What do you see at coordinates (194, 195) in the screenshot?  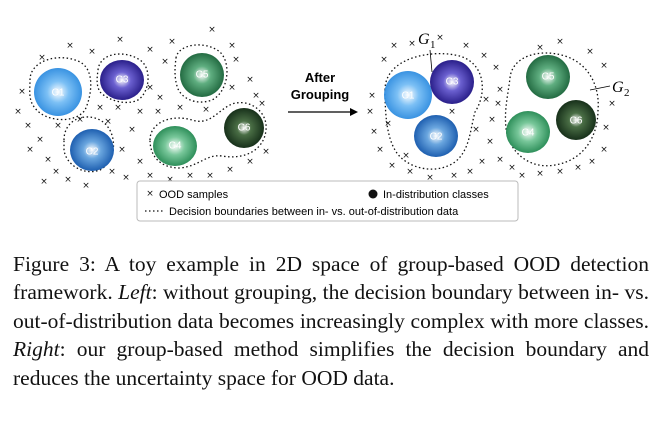 I see `legend-ood-label: OOD samples` at bounding box center [194, 195].